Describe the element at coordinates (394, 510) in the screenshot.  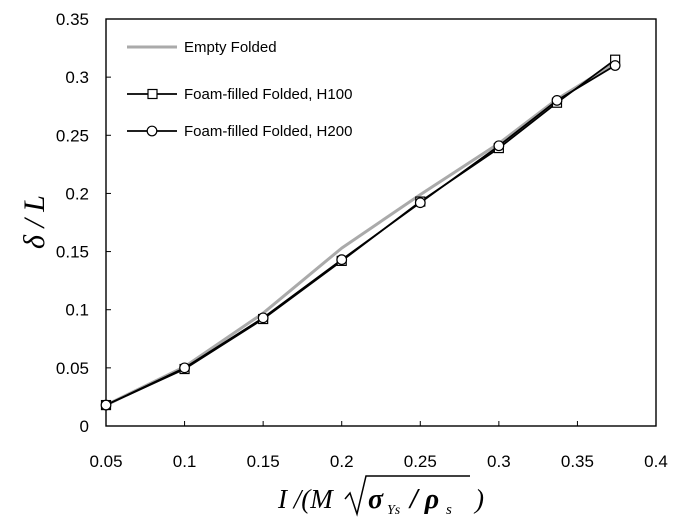
I see `sigma-subscript: Ys` at that location.